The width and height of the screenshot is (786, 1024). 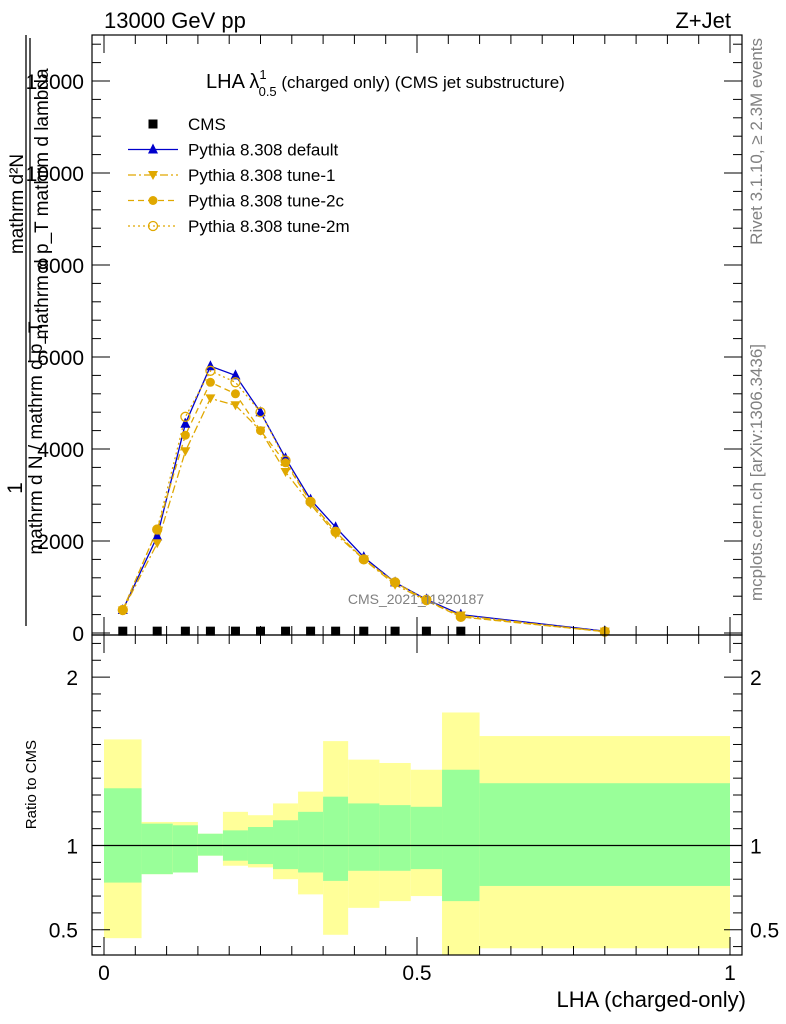 I want to click on ratio-y-tick-label-right: 2, so click(x=756, y=678).